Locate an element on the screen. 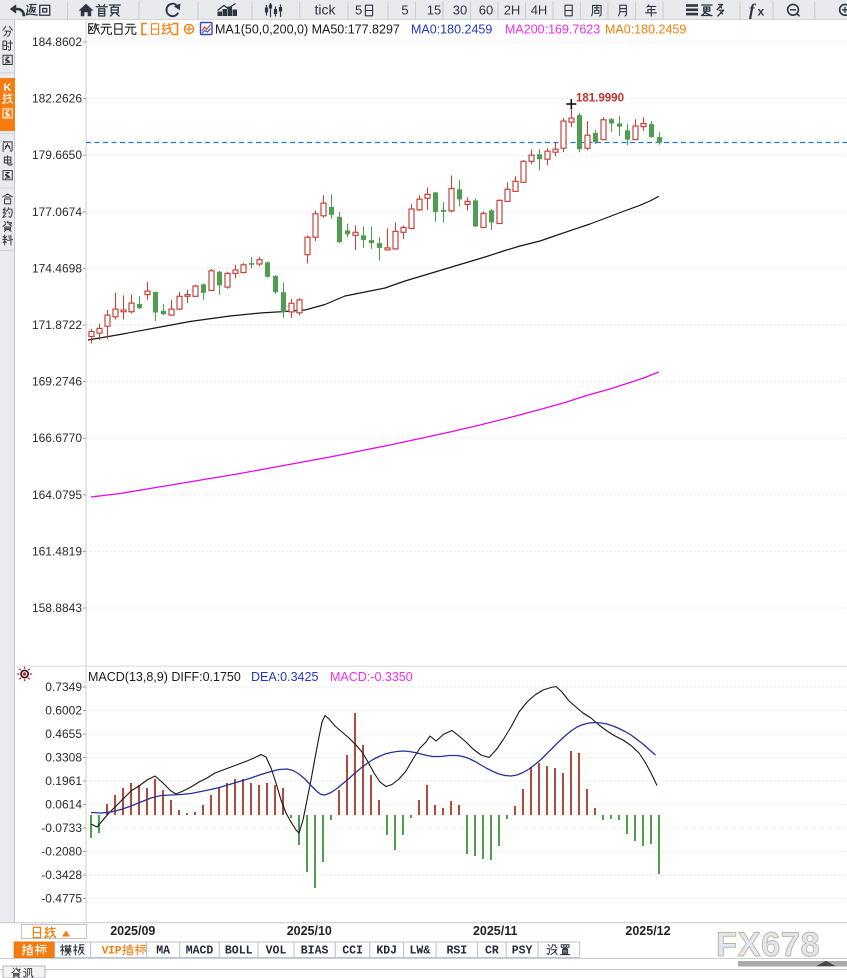 The image size is (847, 978). svg-text: 2025/12 is located at coordinates (647, 931).